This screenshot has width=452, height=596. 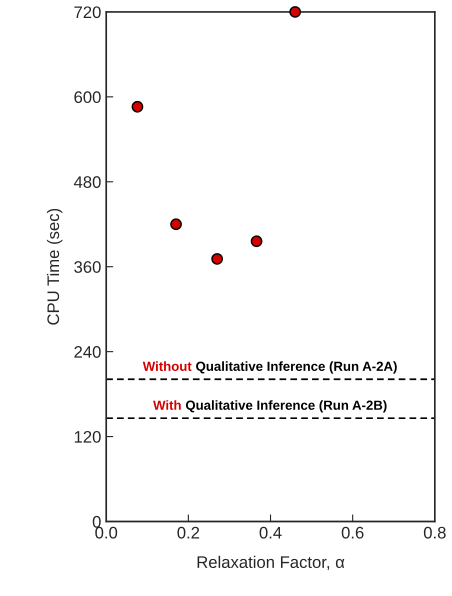 I want to click on y-tick-label: 600, so click(x=87, y=97).